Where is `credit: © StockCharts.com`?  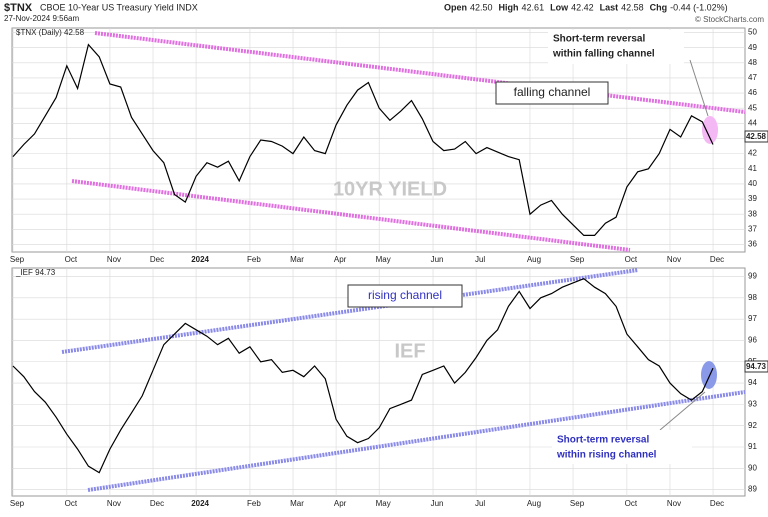 credit: © StockCharts.com is located at coordinates (729, 19).